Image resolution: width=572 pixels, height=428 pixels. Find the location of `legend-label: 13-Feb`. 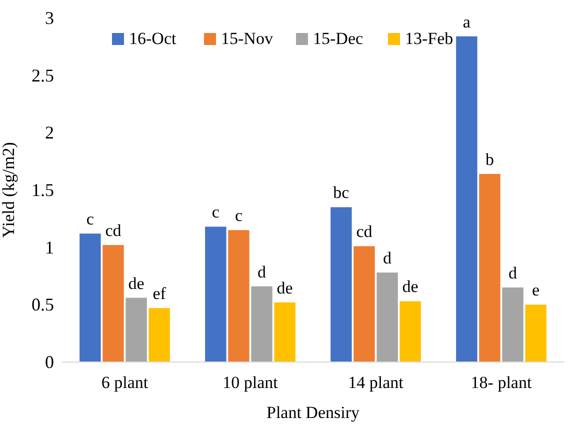

legend-label: 13-Feb is located at coordinates (429, 38).